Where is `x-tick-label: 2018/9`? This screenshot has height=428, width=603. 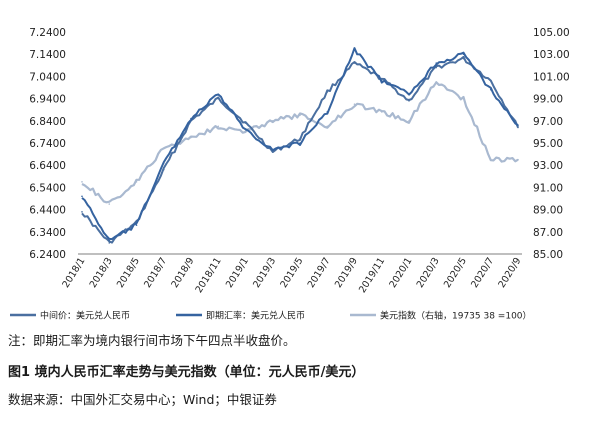
x-tick-label: 2018/9 is located at coordinates (183, 273).